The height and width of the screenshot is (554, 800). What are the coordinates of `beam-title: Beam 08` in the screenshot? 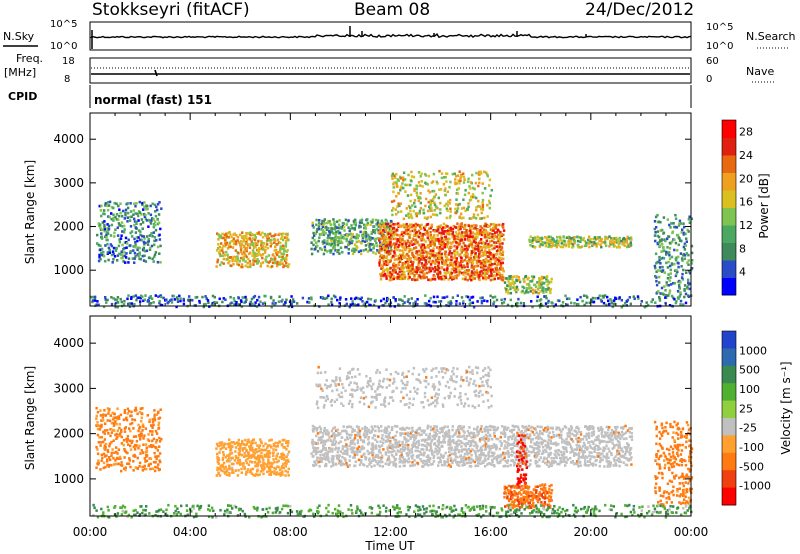 It's located at (392, 10).